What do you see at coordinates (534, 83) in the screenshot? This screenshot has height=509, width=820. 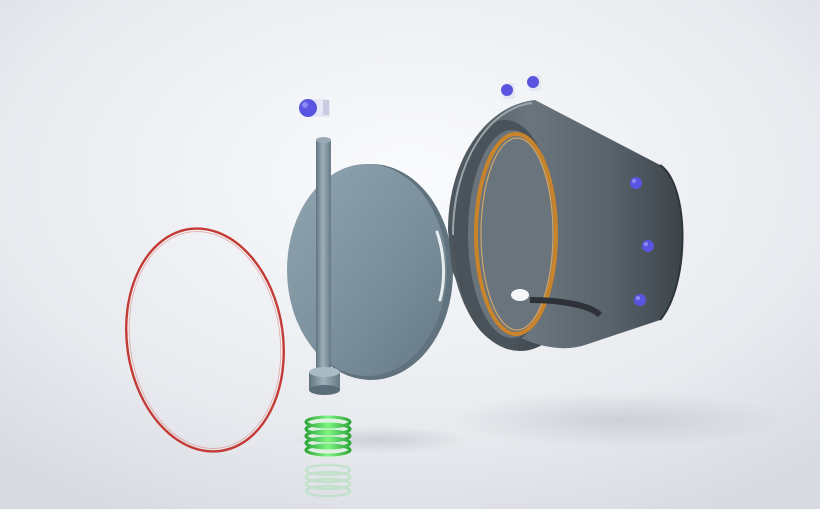 I see `top-fastener-right` at bounding box center [534, 83].